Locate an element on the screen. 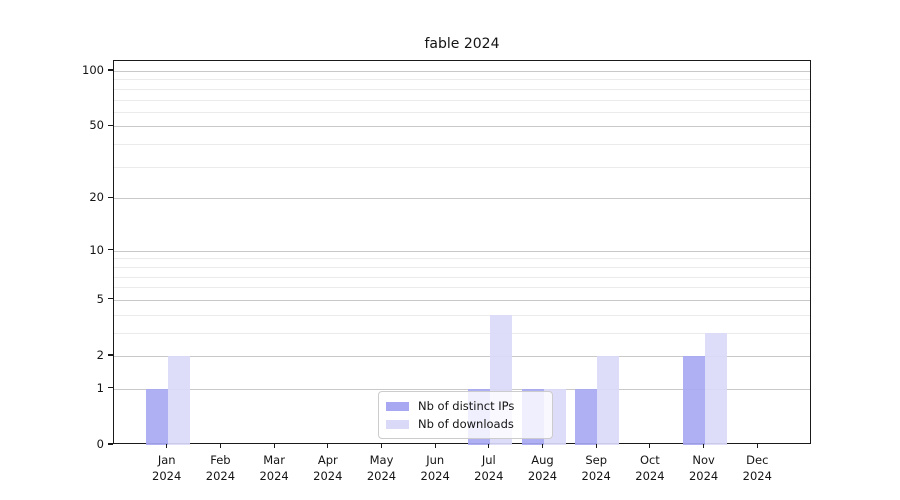 This screenshot has height=500, width=900. legend-label-downloads: Nb of downloads is located at coordinates (466, 424).